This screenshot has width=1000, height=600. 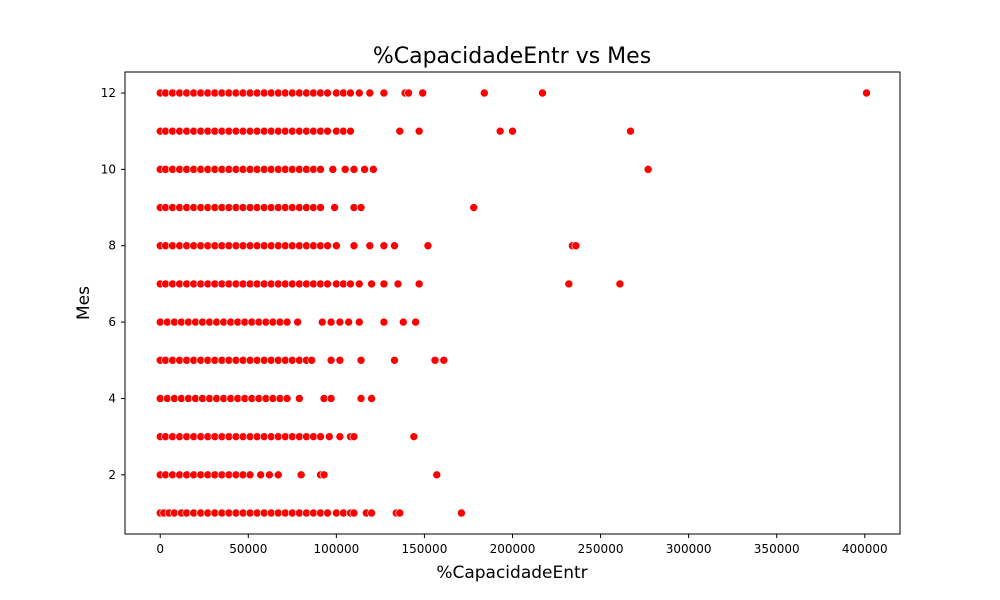 What do you see at coordinates (425, 549) in the screenshot?
I see `x-tick-label: 150000` at bounding box center [425, 549].